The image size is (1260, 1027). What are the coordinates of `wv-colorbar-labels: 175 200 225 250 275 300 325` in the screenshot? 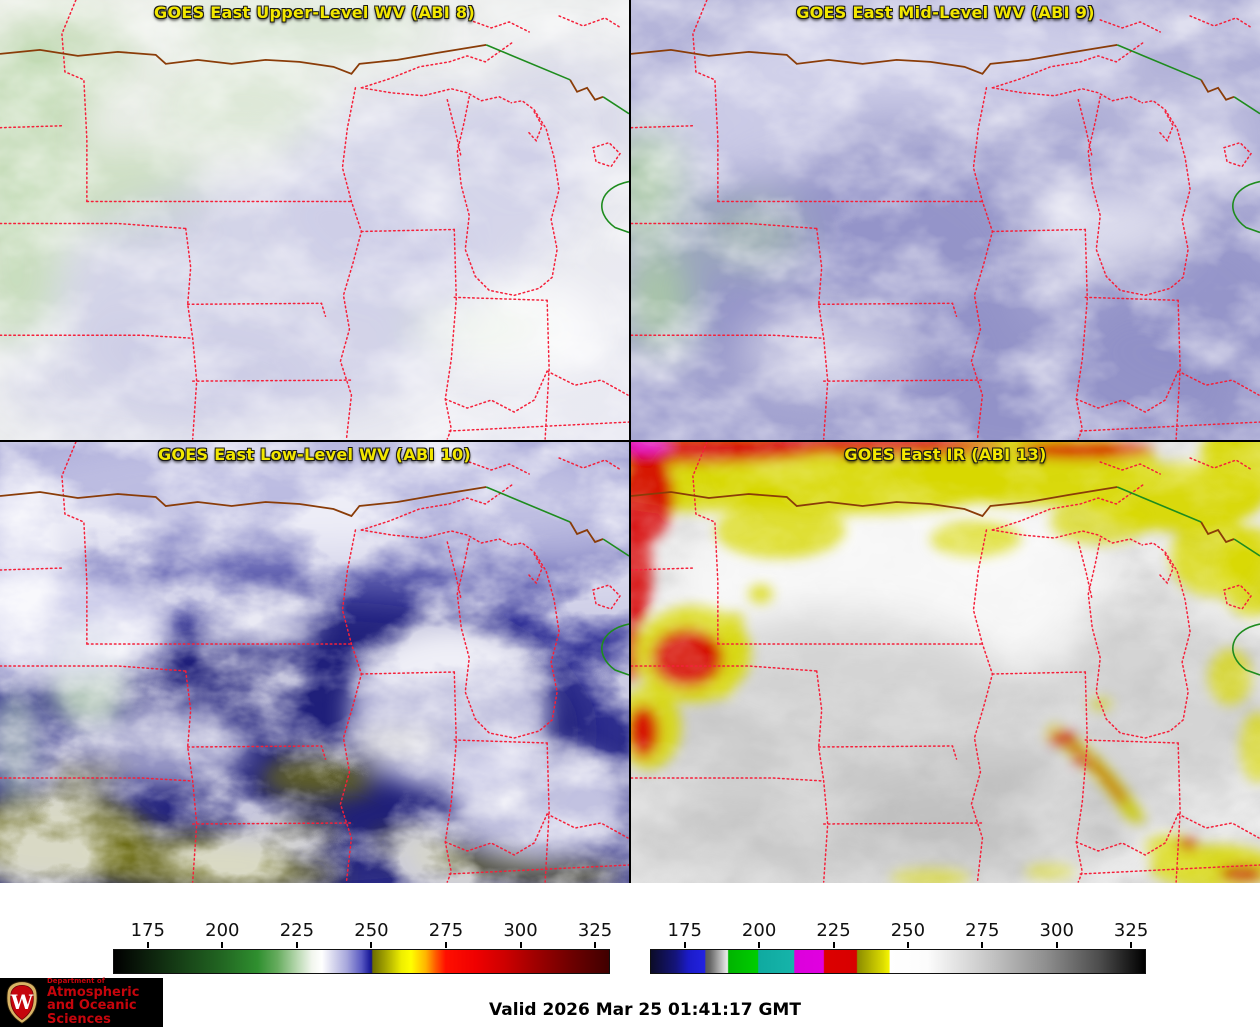 It's located at (363, 931).